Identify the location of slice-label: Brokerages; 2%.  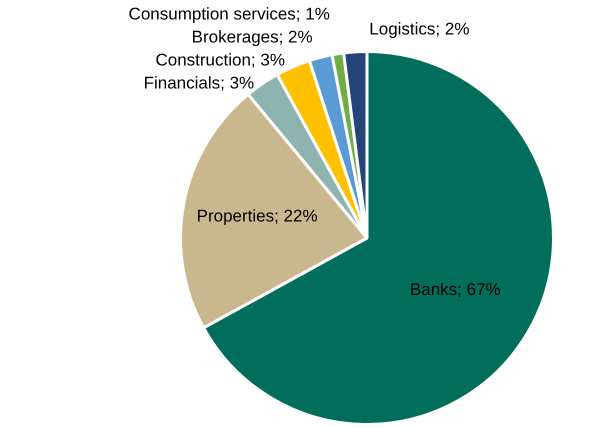
(252, 36).